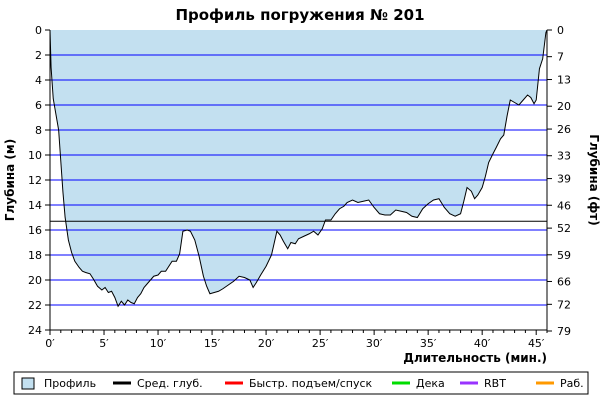 The image size is (600, 400). I want to click on left-tick-label: 8, so click(38, 130).